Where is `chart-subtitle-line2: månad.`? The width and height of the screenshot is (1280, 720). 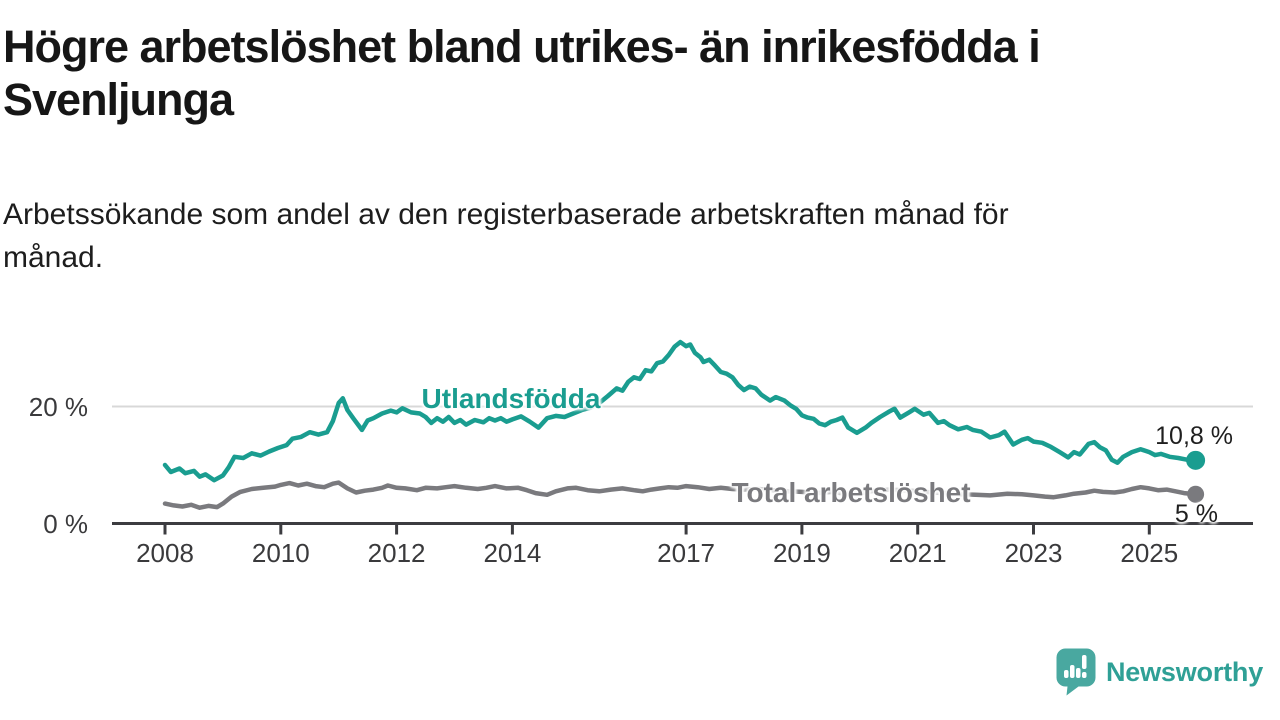
chart-subtitle-line2: månad. is located at coordinates (53, 257).